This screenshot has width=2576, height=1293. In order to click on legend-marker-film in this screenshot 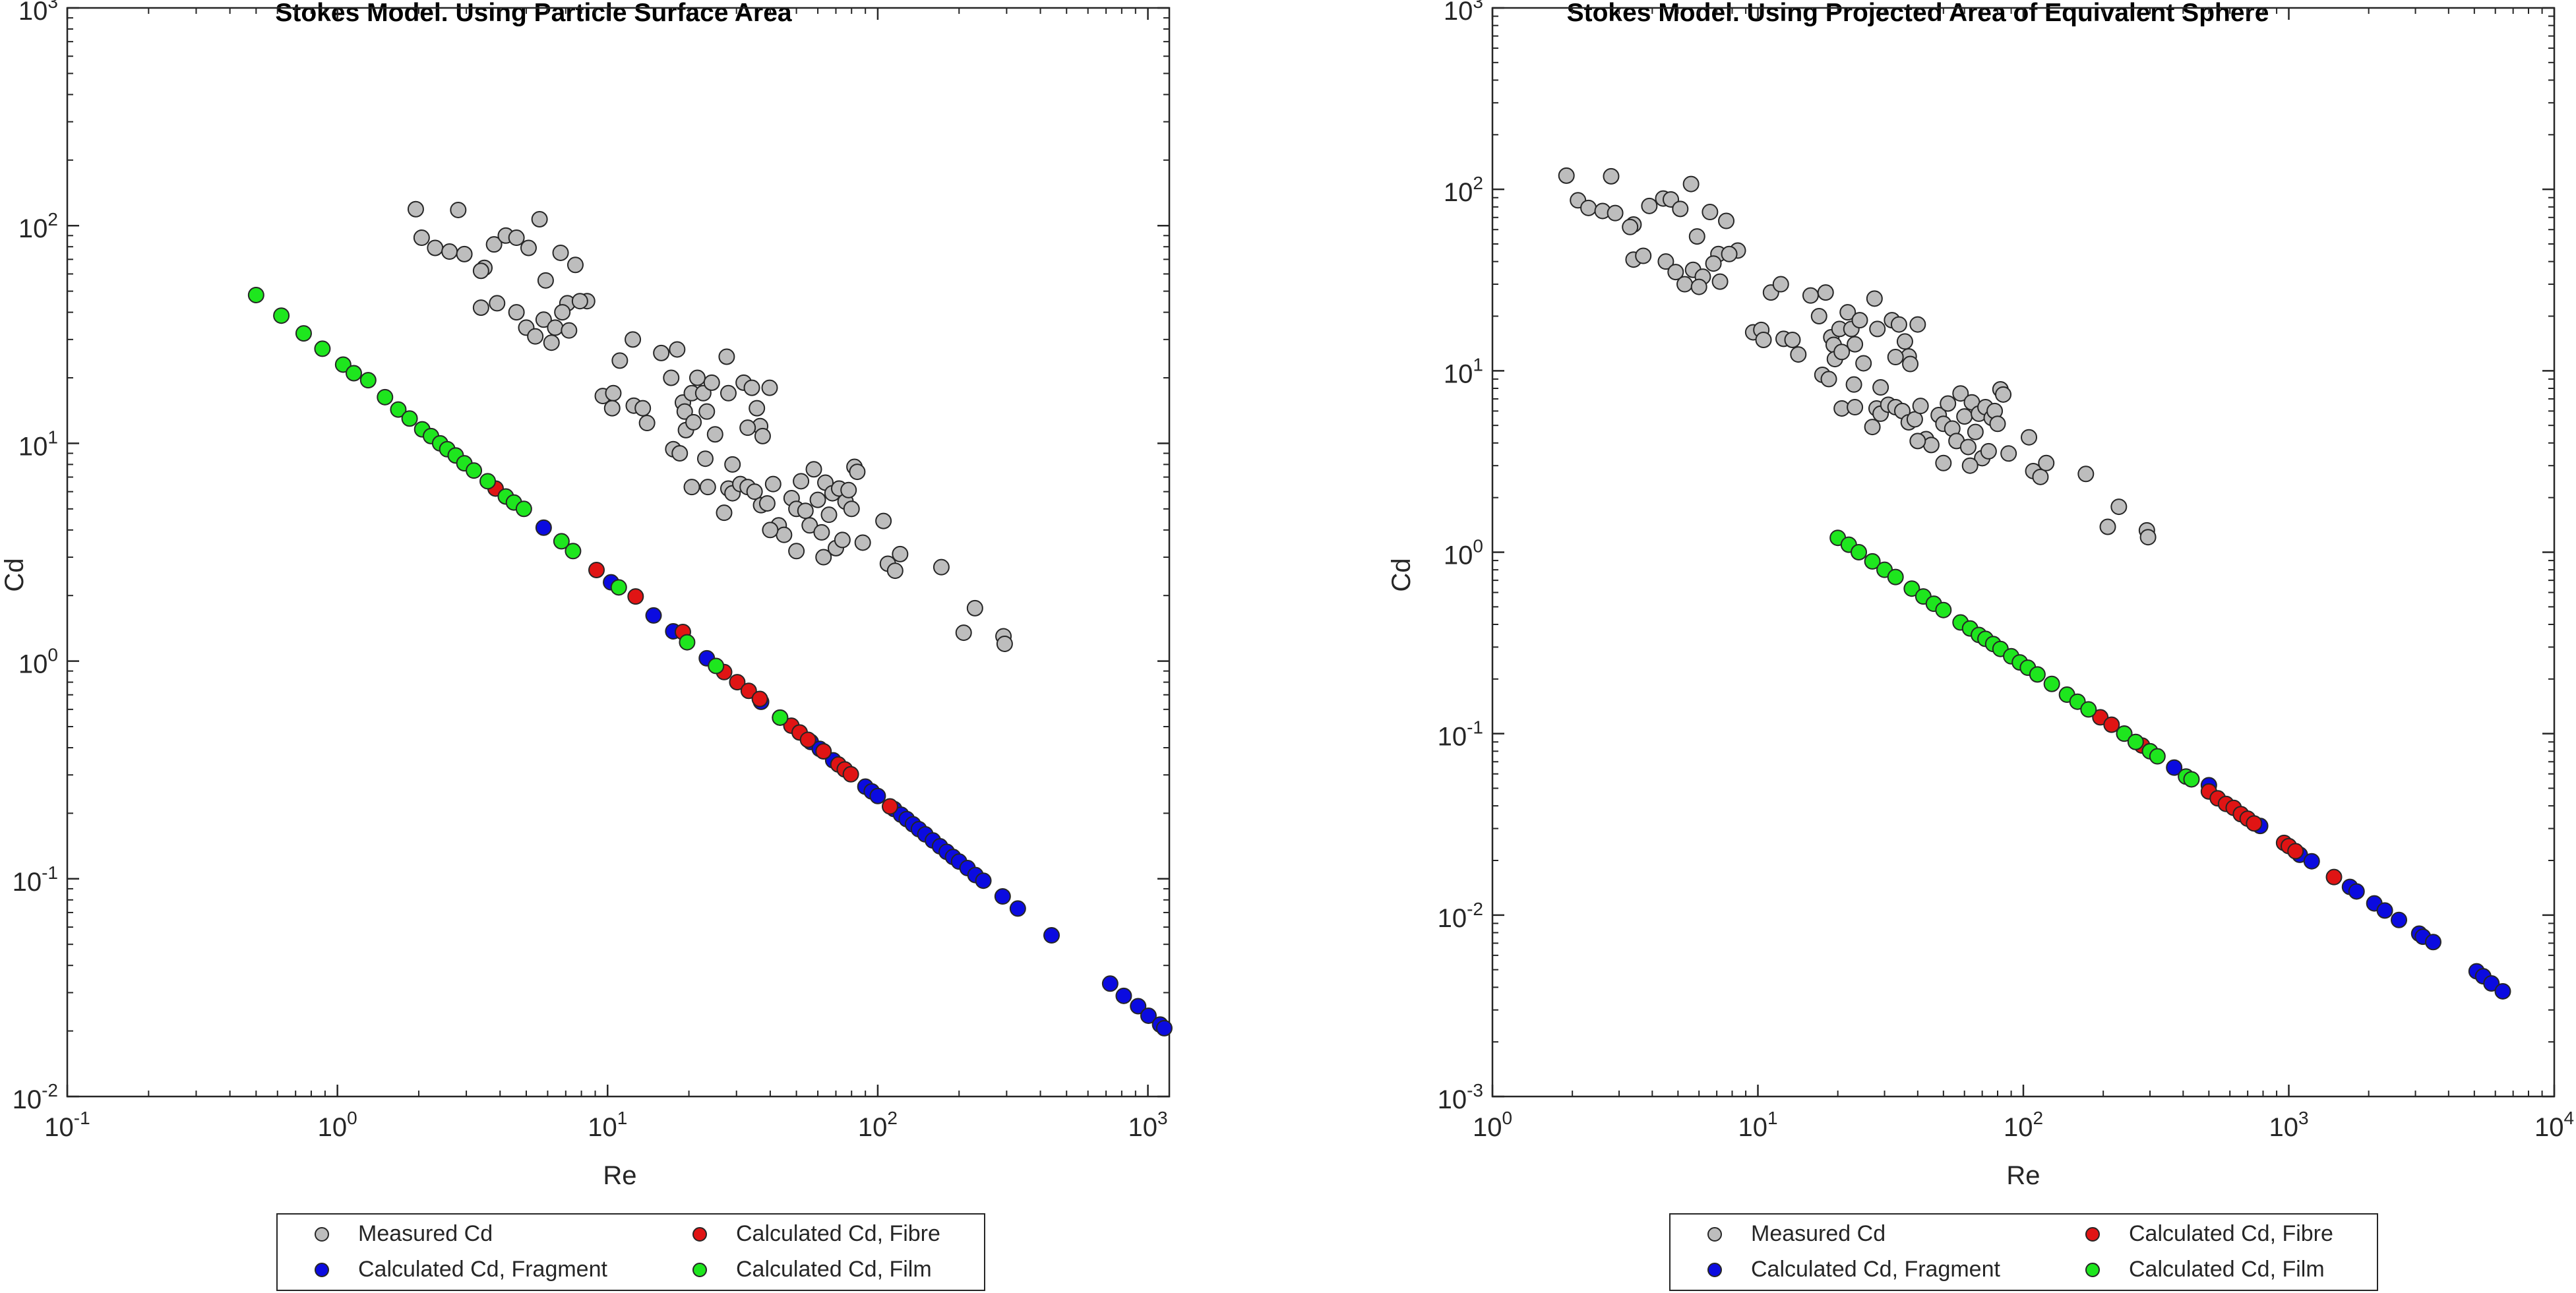, I will do `click(2092, 1269)`.